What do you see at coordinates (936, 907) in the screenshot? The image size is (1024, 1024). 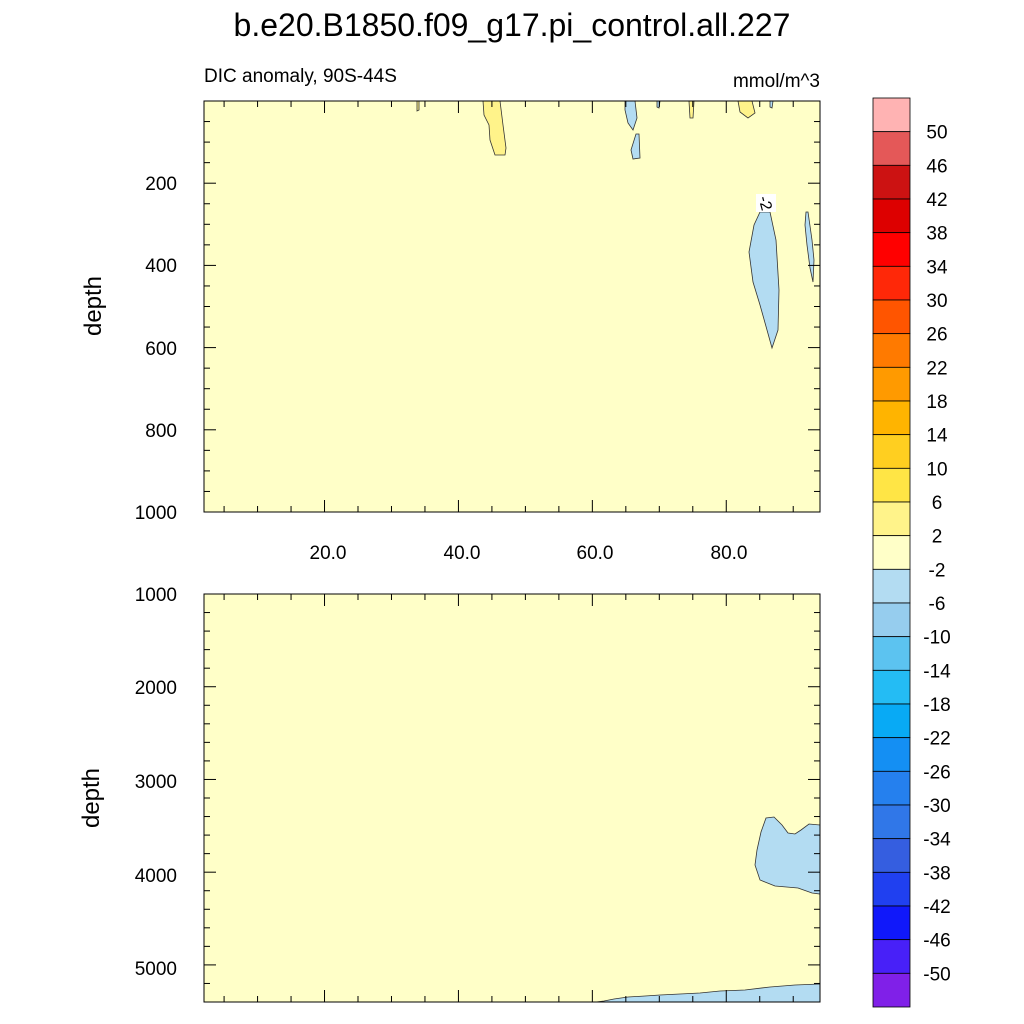 I see `colorbar-label: -42` at bounding box center [936, 907].